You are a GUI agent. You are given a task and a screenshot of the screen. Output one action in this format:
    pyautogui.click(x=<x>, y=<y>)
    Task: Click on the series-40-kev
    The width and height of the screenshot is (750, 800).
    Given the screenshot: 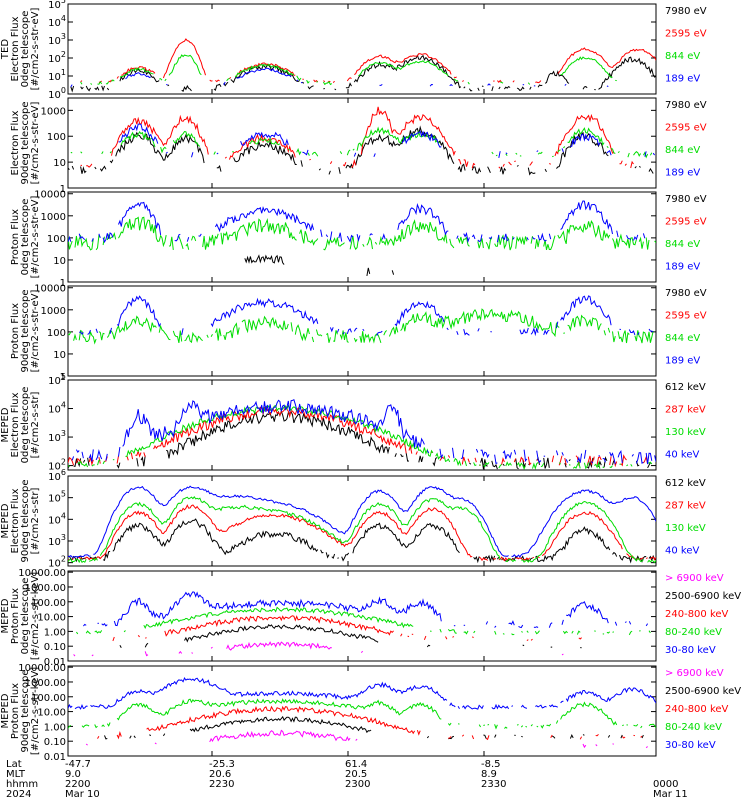 What is the action you would take?
    pyautogui.click(x=362, y=521)
    